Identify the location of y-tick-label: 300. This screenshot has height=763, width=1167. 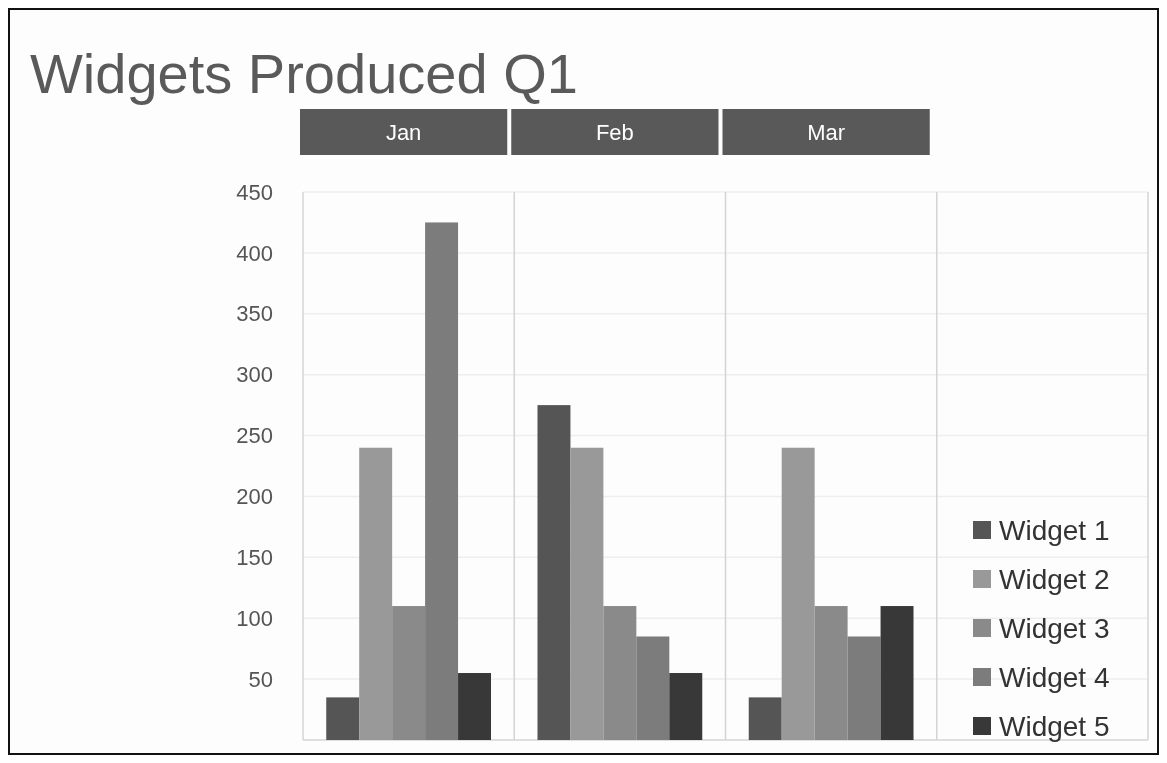
(254, 375).